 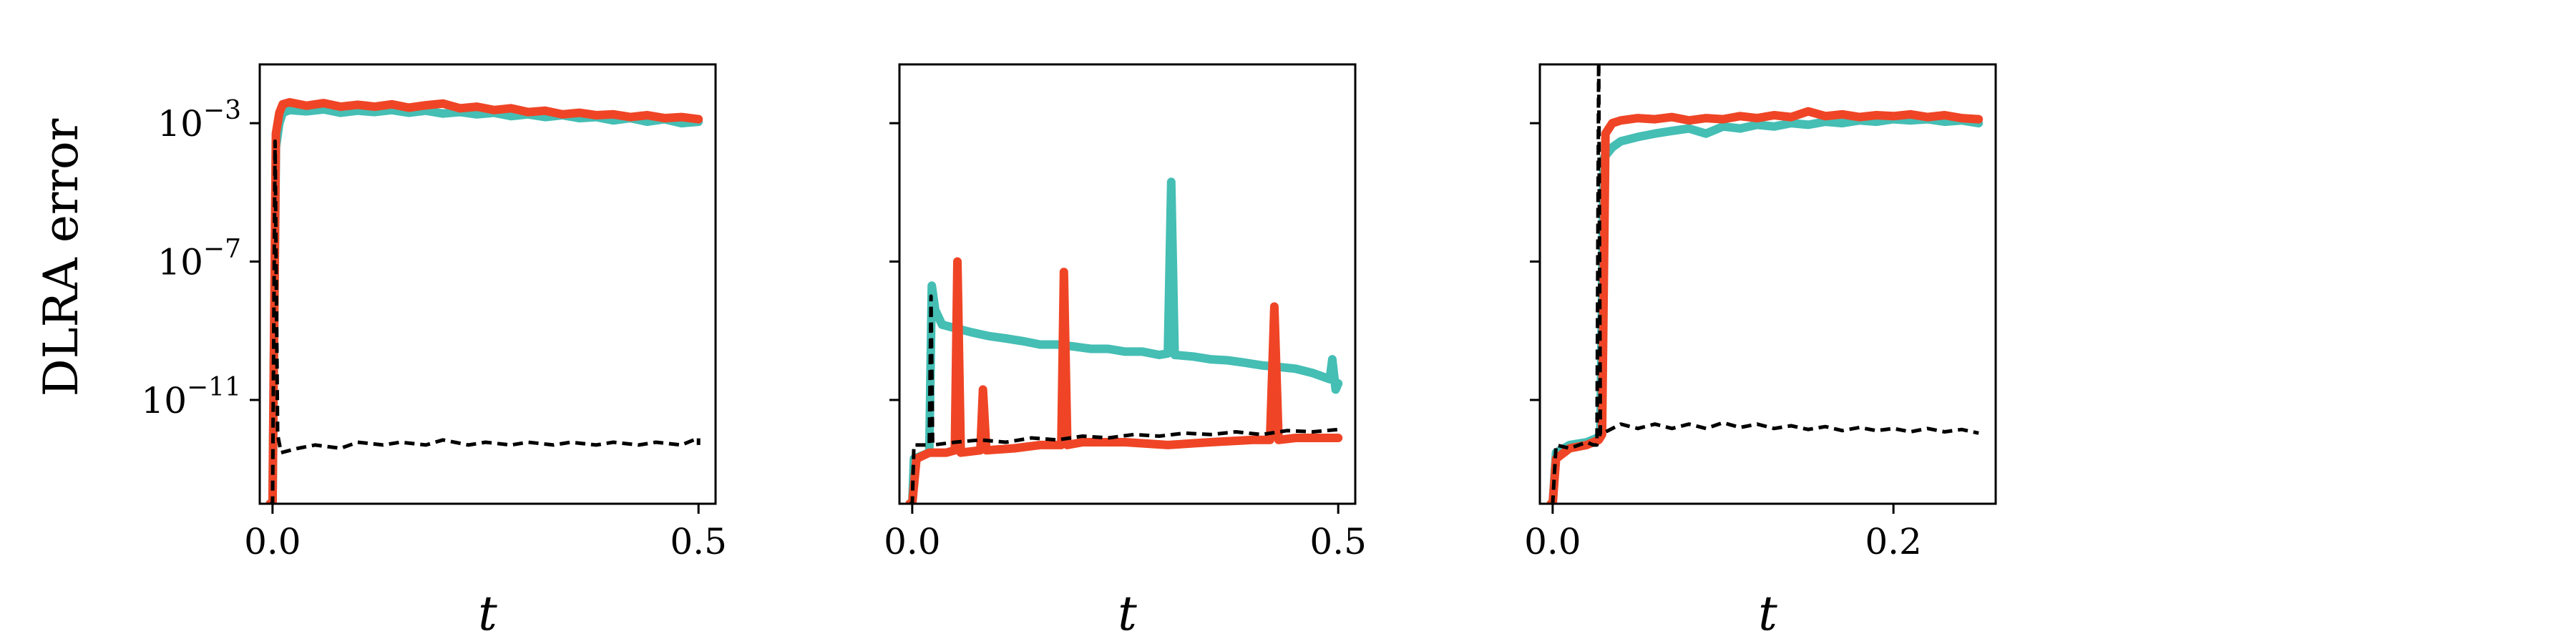 I want to click on x-tick-label: 0.2, so click(x=1893, y=541).